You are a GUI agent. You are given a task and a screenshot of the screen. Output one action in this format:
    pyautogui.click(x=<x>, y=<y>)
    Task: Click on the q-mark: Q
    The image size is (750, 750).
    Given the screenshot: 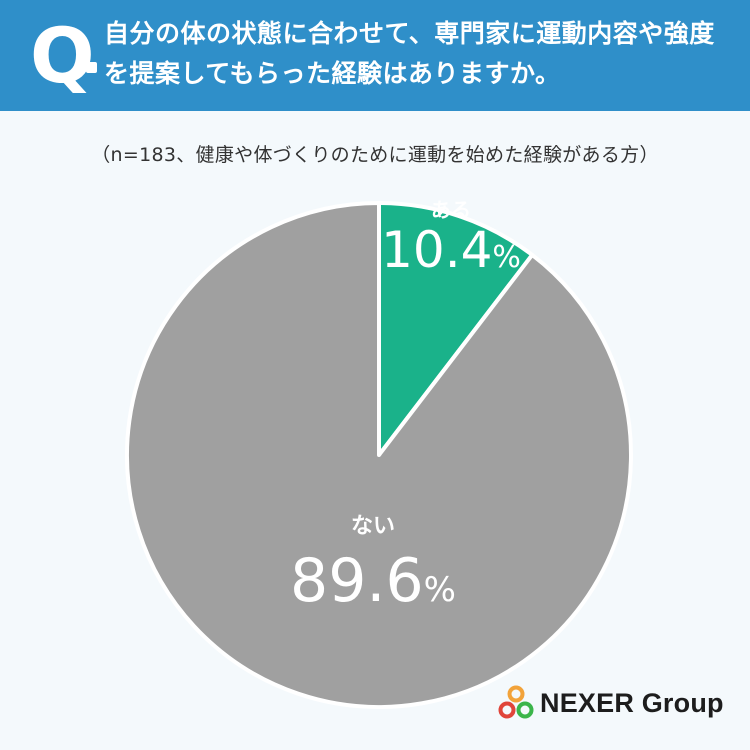 What is the action you would take?
    pyautogui.click(x=62, y=55)
    